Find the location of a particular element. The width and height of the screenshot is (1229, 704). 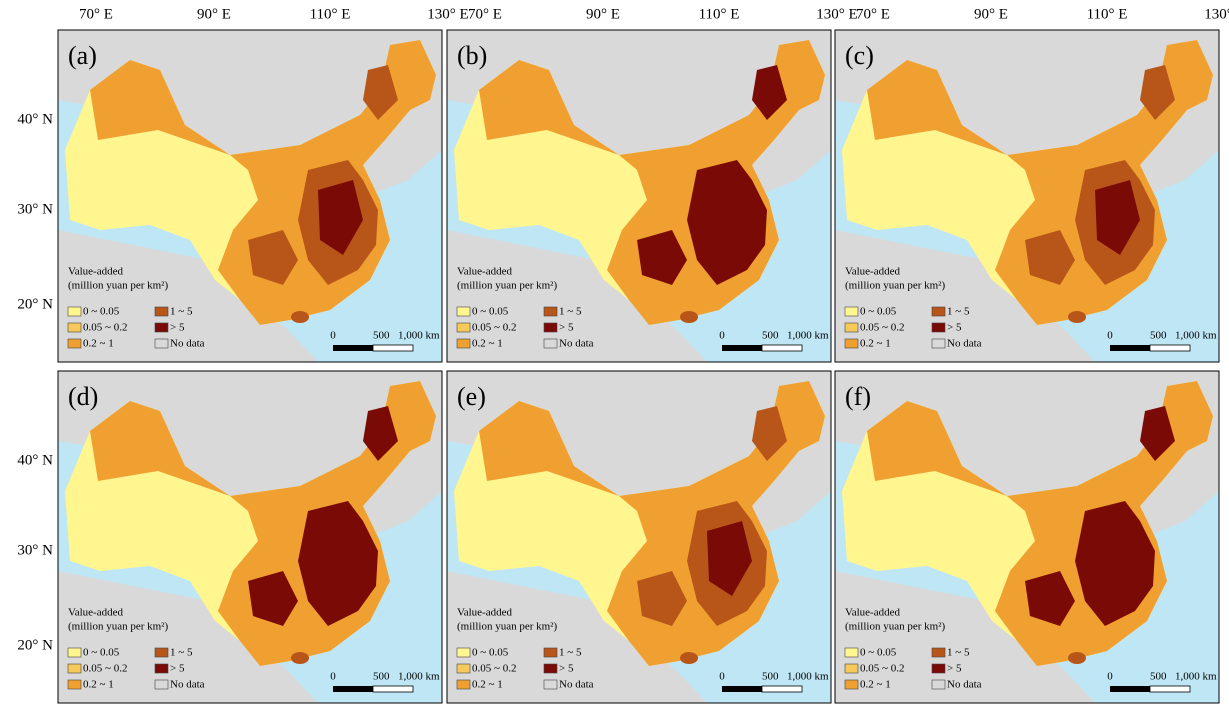

legend-label: 0.2 ~ 1 is located at coordinates (98, 344).